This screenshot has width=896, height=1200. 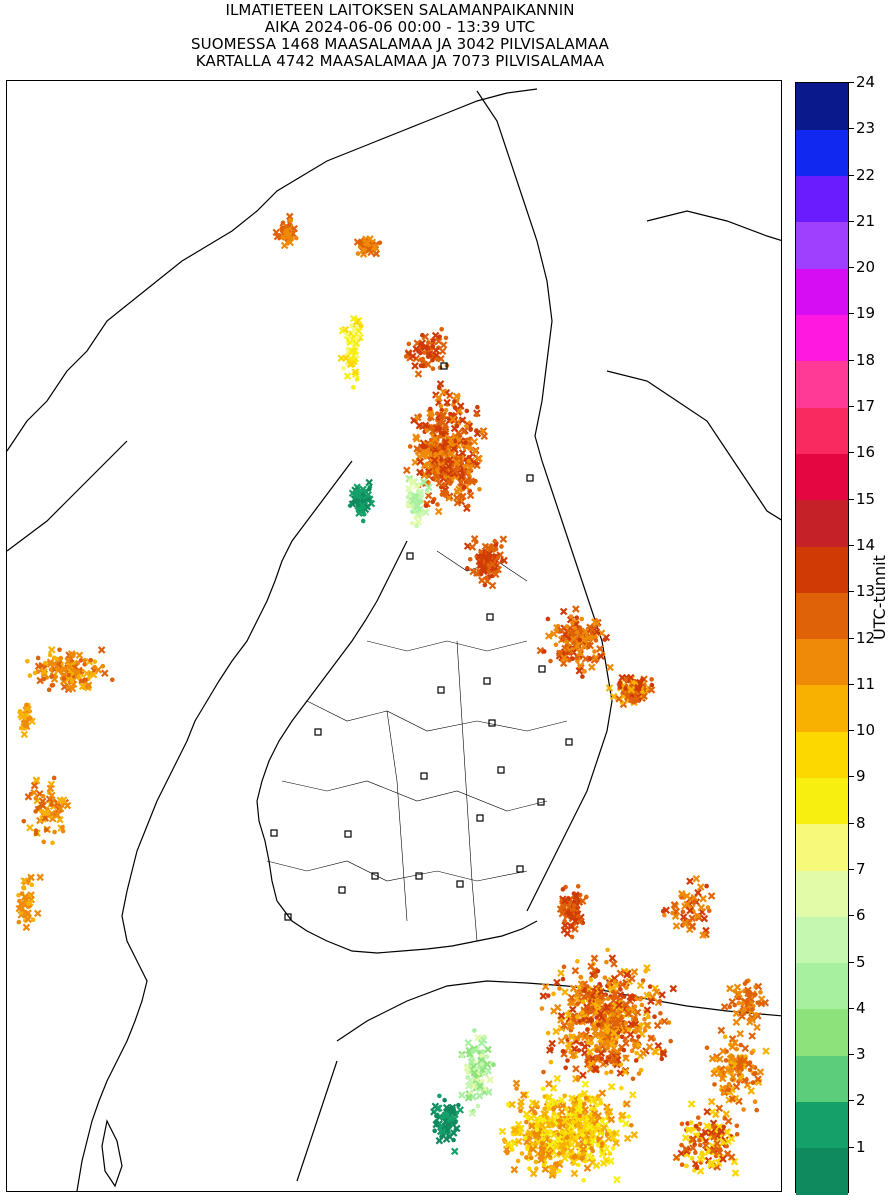 I want to click on colorbar-tick-label: 14, so click(x=866, y=544).